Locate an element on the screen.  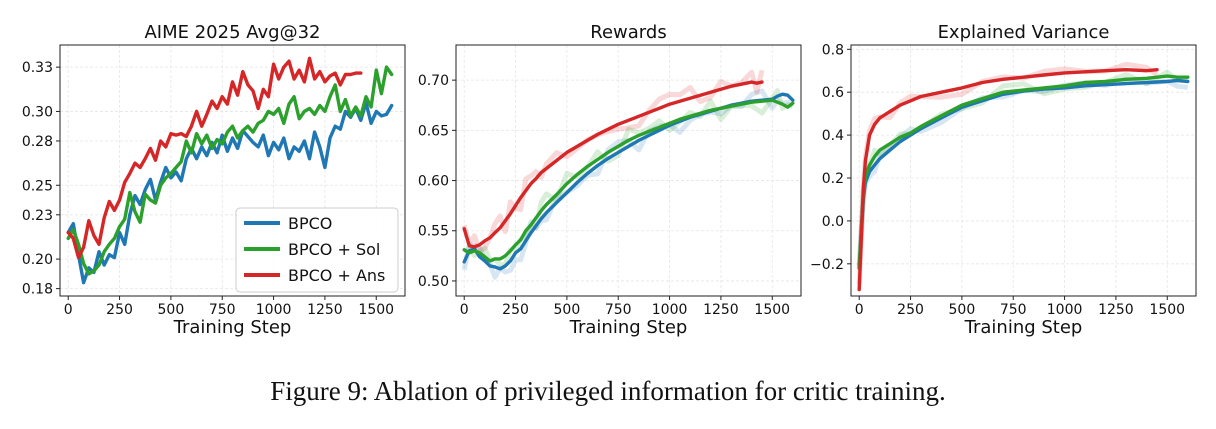
legend-label: BPCO is located at coordinates (310, 223).